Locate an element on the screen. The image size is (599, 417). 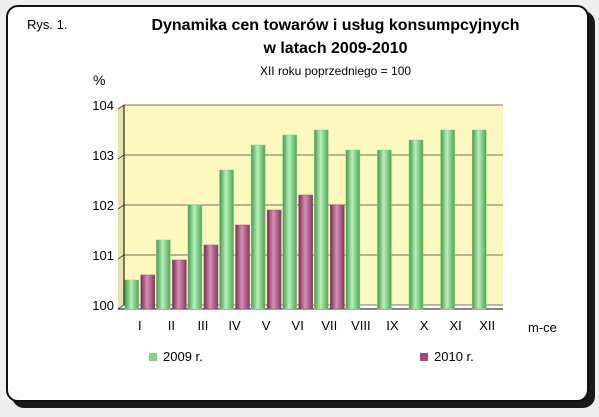
bar-2010-VII is located at coordinates (337, 257).